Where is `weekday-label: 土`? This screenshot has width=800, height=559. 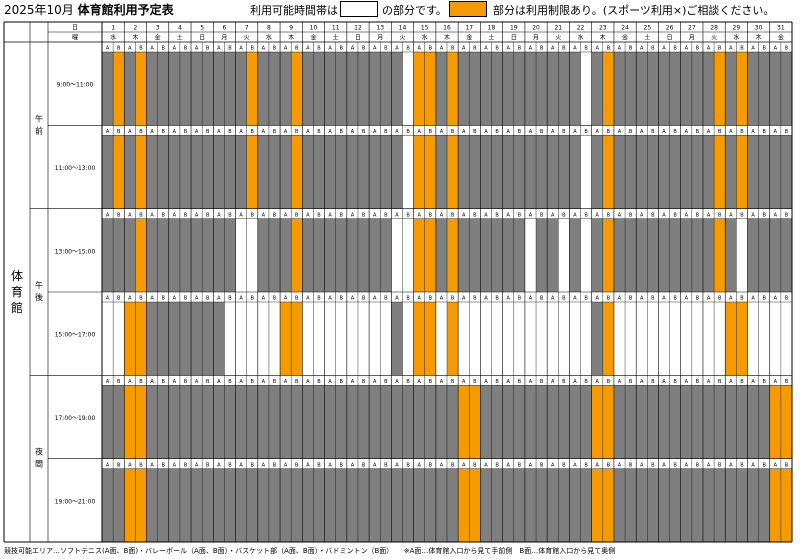 weekday-label: 土 is located at coordinates (336, 38).